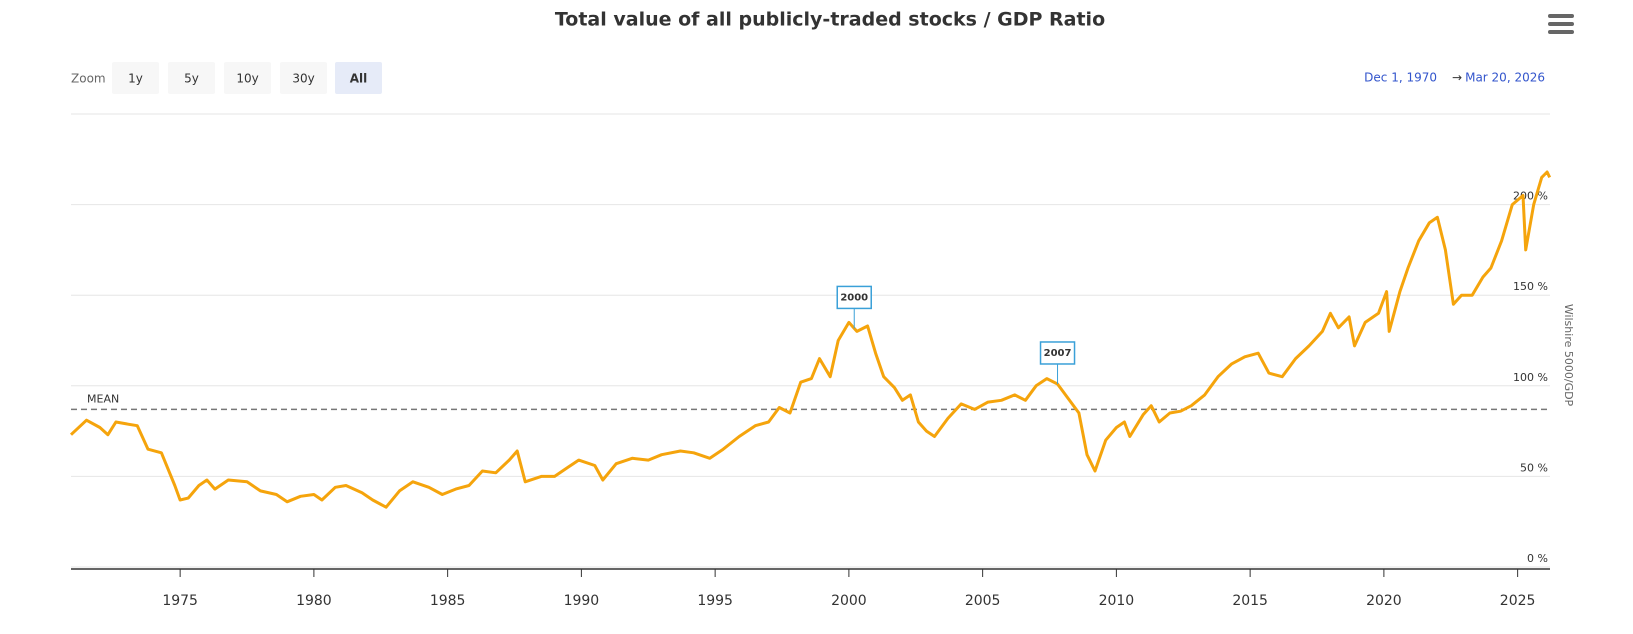  Describe the element at coordinates (1530, 286) in the screenshot. I see `y-tick-label: 150 %` at that location.